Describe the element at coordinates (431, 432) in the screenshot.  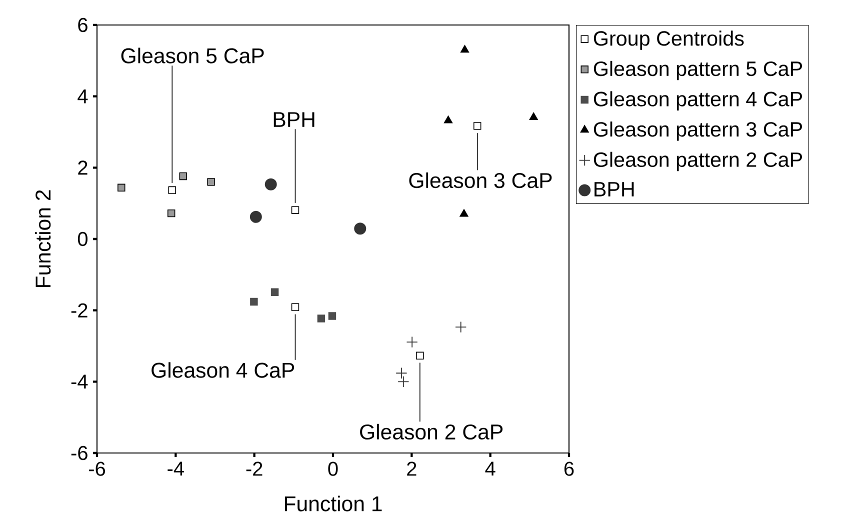
I see `annotation: Gleason 2 CaP` at that location.